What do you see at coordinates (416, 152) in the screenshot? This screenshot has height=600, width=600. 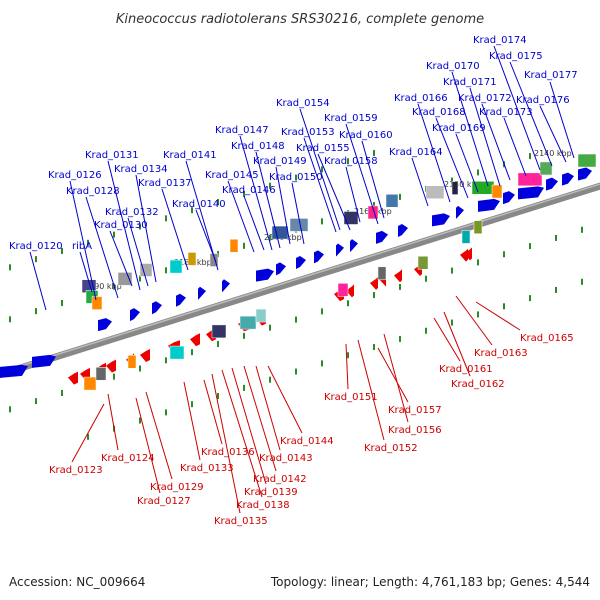 I see `gene-label: Krad_0164` at bounding box center [416, 152].